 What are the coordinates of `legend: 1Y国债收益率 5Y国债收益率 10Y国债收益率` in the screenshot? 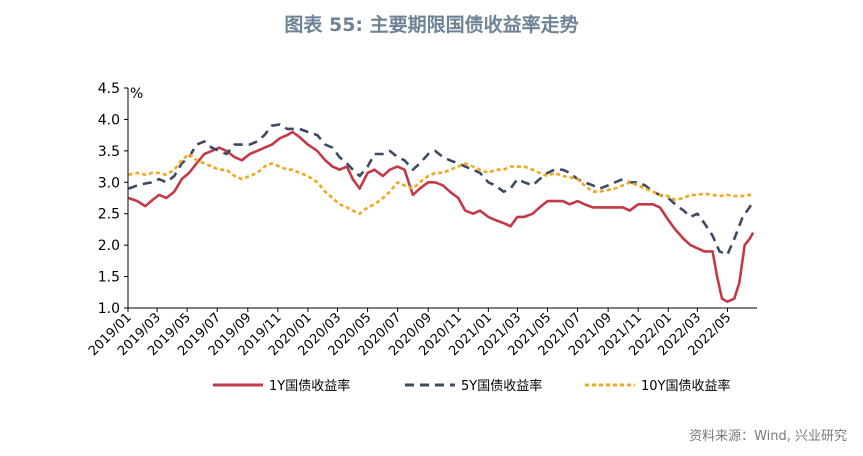 It's located at (471, 386).